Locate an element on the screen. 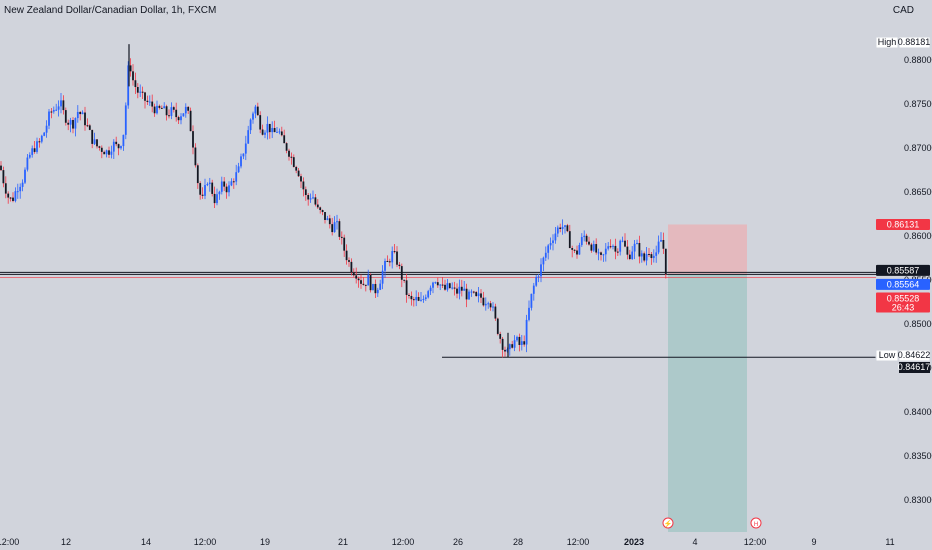 This screenshot has width=932, height=550. x-tick-label: 26 is located at coordinates (458, 542).